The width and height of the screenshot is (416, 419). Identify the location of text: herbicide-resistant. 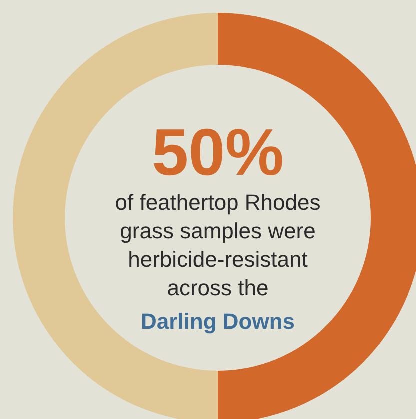
(218, 259).